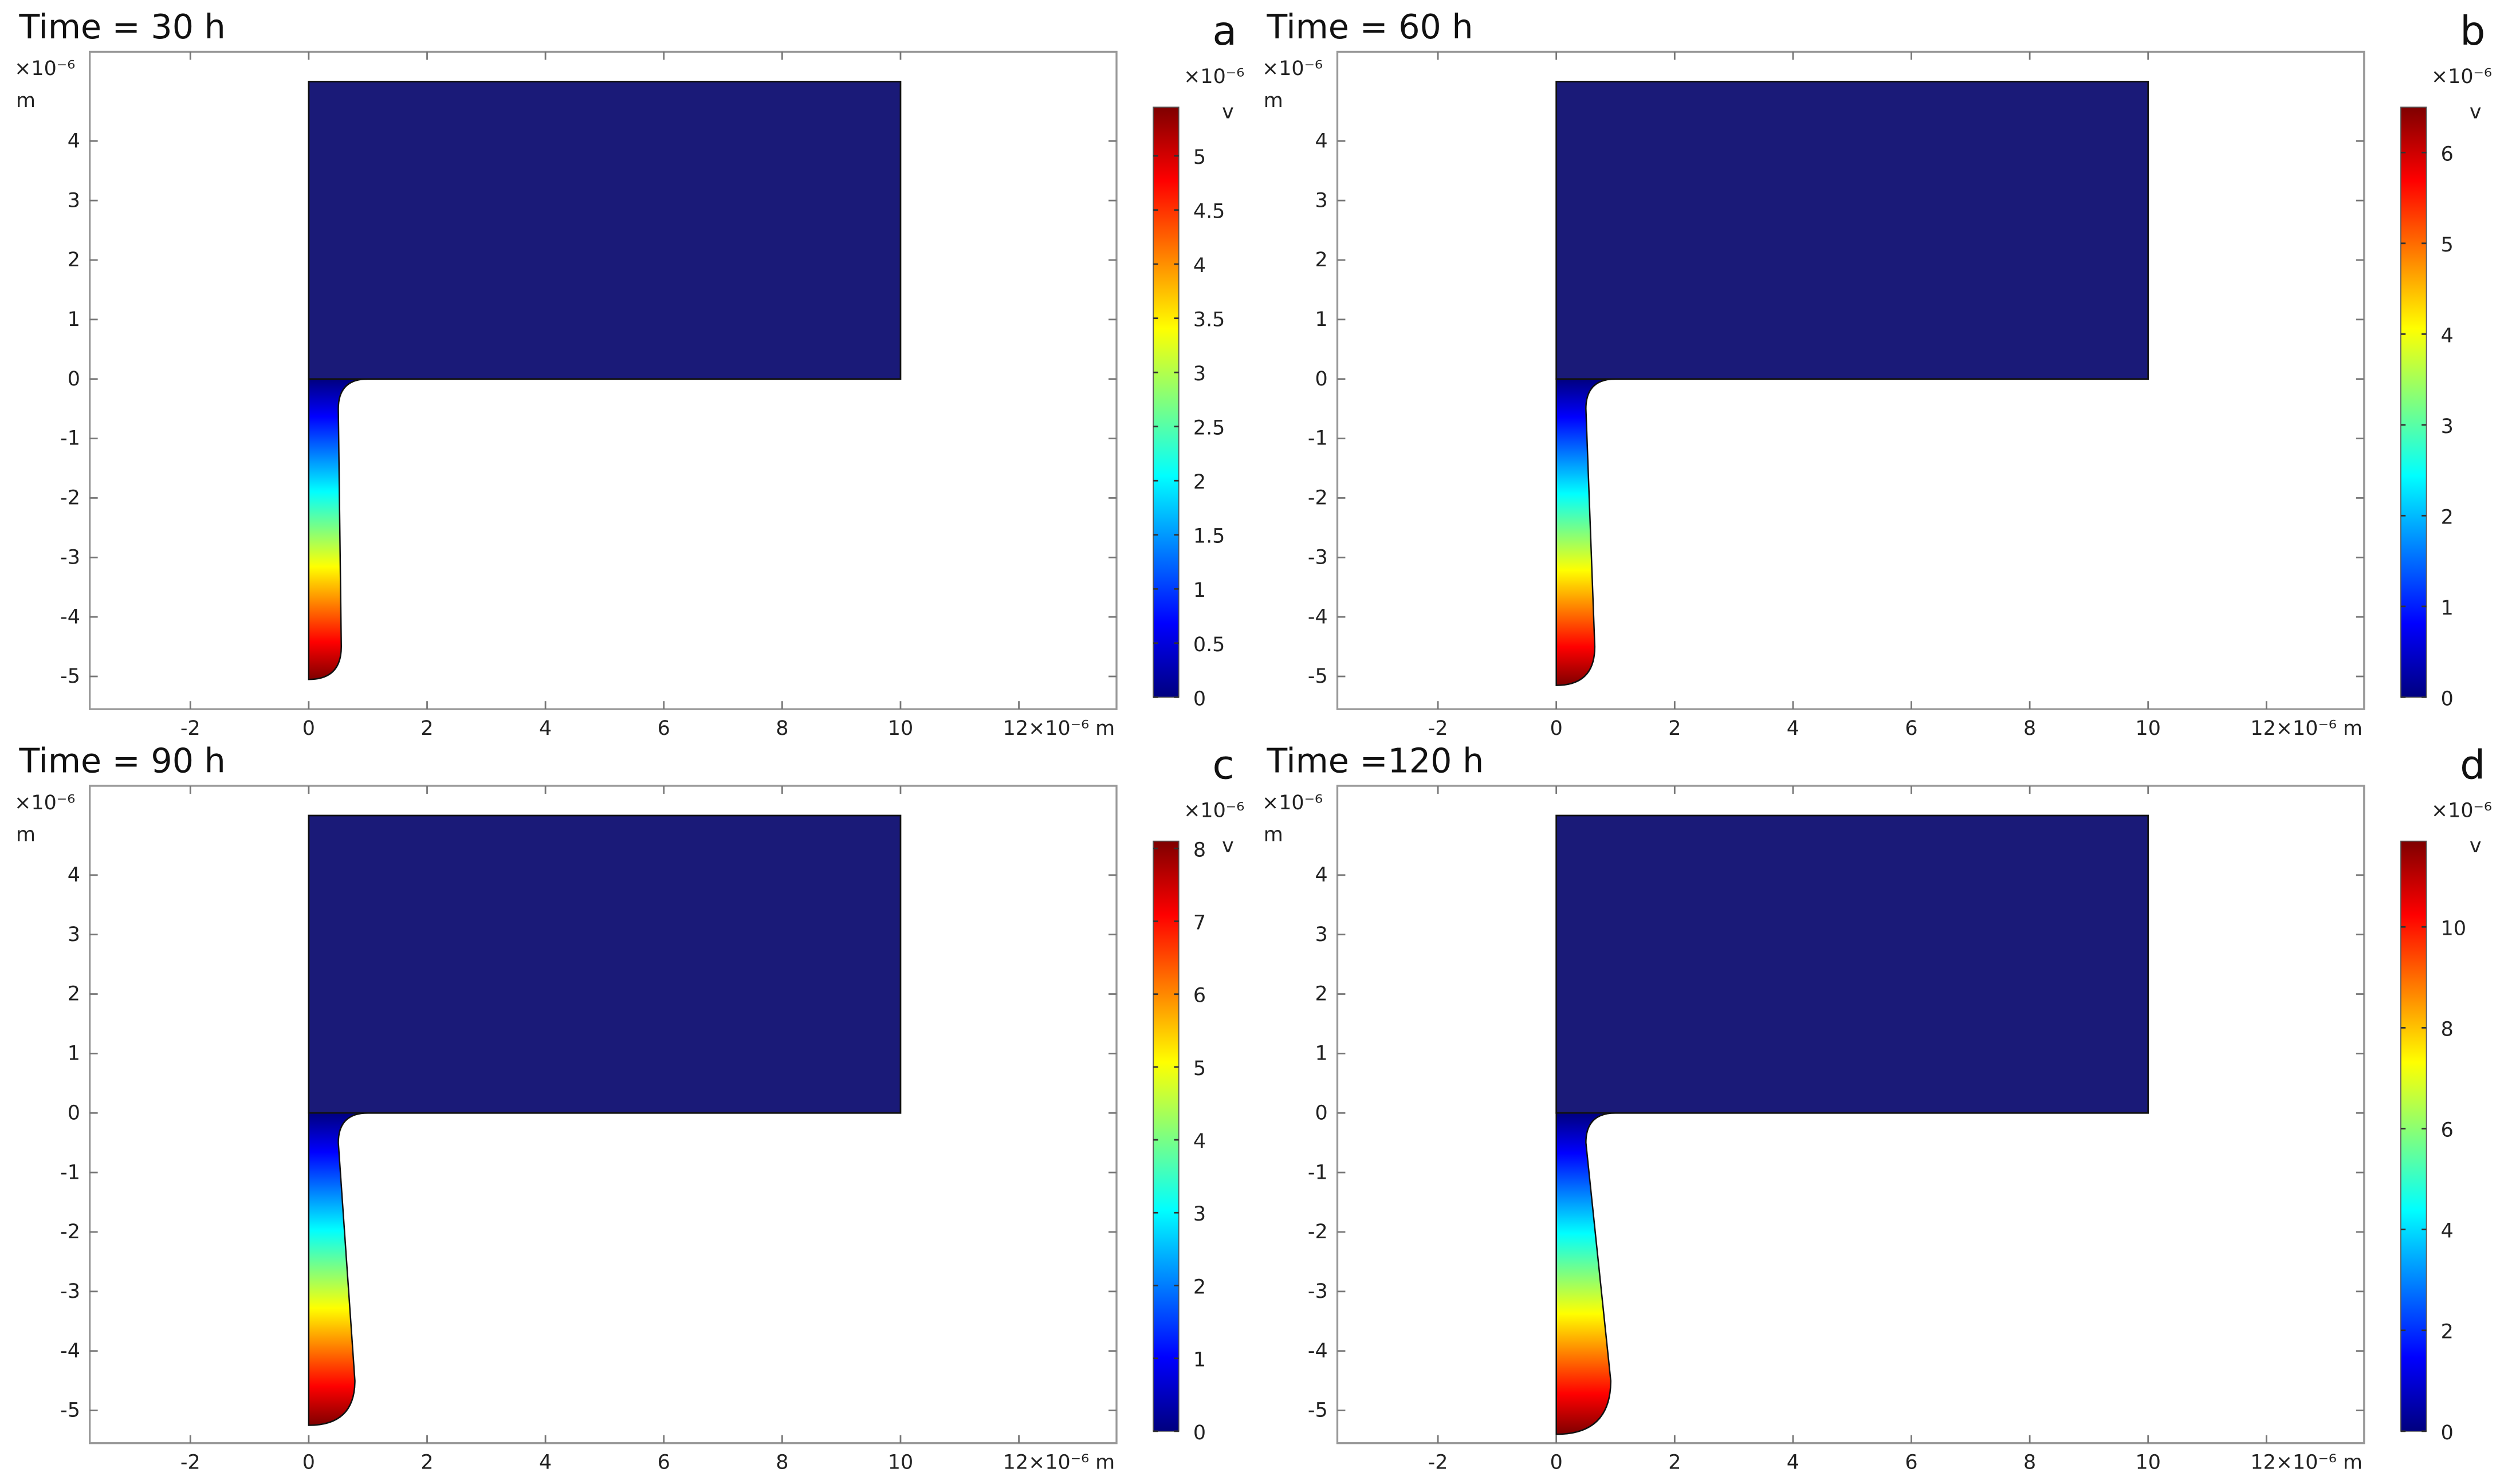  What do you see at coordinates (1167, 402) in the screenshot?
I see `colorbar` at bounding box center [1167, 402].